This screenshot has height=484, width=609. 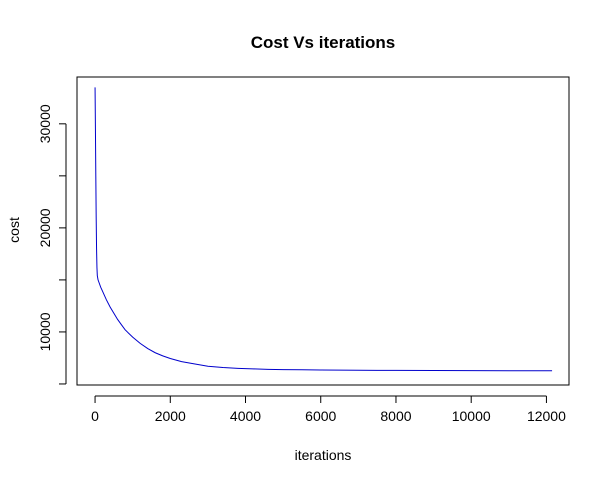 What do you see at coordinates (323, 42) in the screenshot?
I see `chart-title: Cost Vs iterations` at bounding box center [323, 42].